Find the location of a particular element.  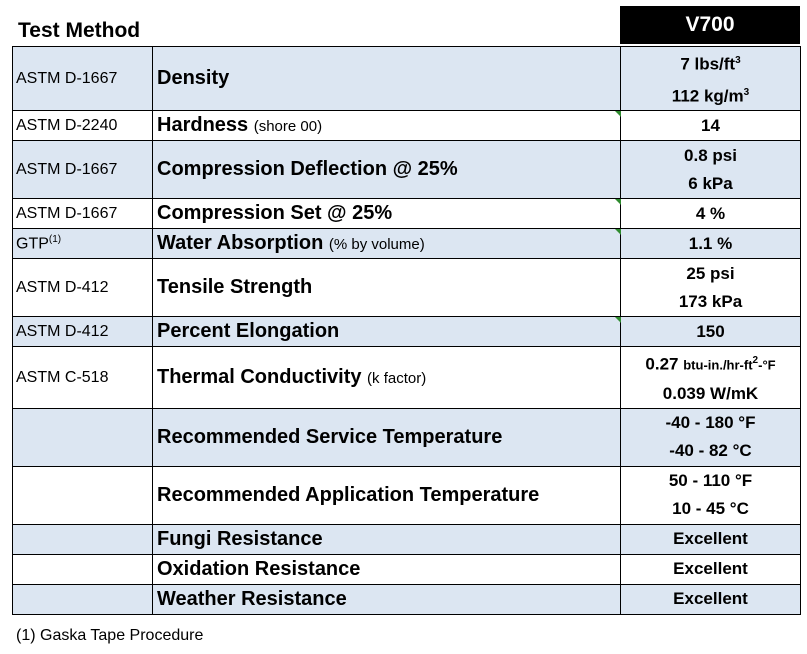

value-unit: btu-in./hr-ft is located at coordinates (718, 365).